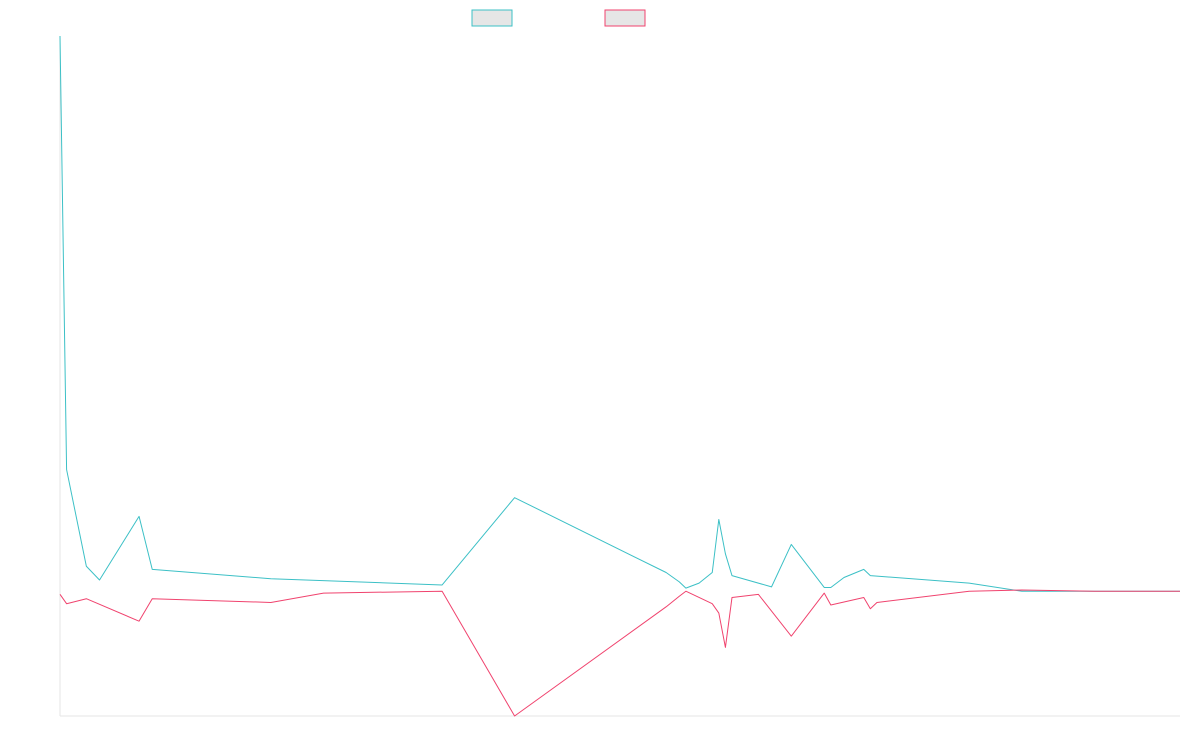 This screenshot has width=1200, height=750. I want to click on legend, so click(558, 18).